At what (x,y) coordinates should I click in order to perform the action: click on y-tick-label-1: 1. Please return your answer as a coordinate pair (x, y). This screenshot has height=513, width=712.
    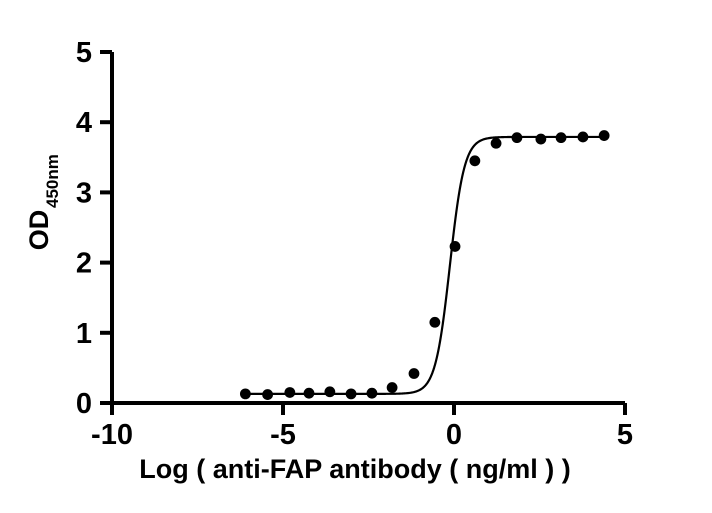
    Looking at the image, I should click on (84, 334).